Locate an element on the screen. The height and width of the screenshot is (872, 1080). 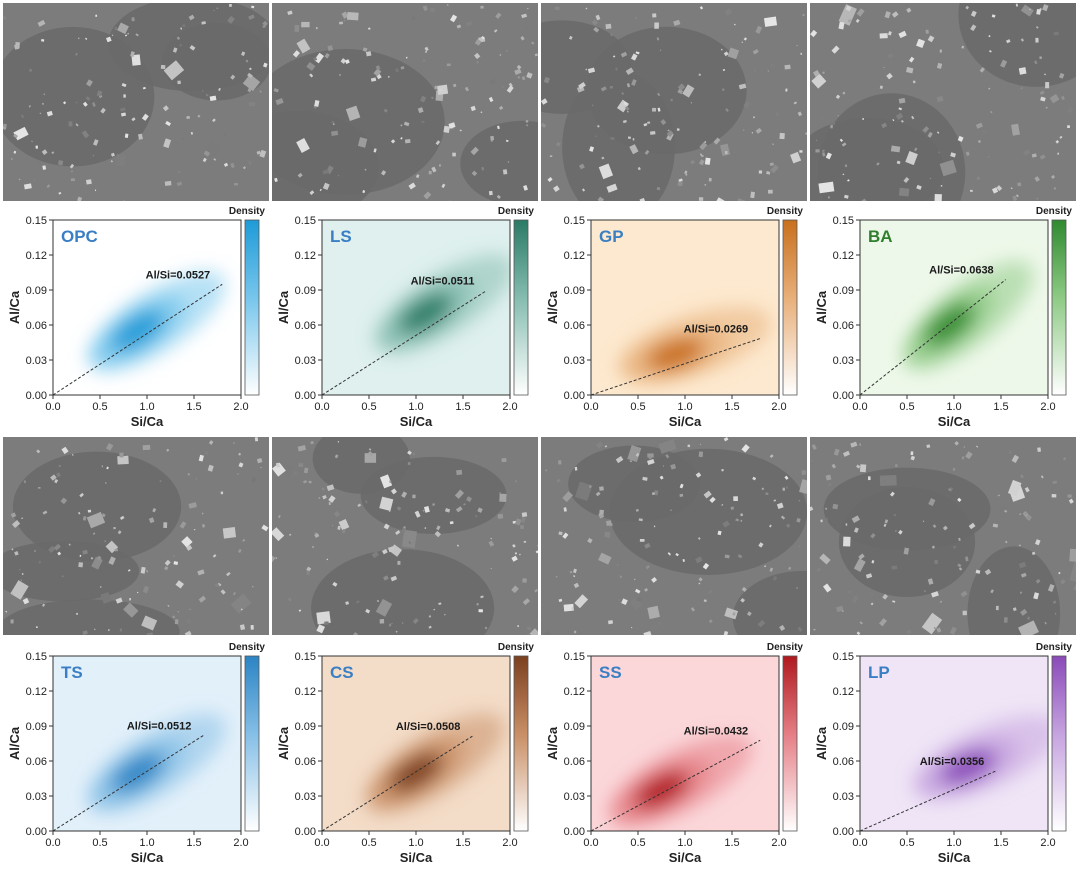
al-si-ratio-label: Al/Si=0.0512 is located at coordinates (159, 726).